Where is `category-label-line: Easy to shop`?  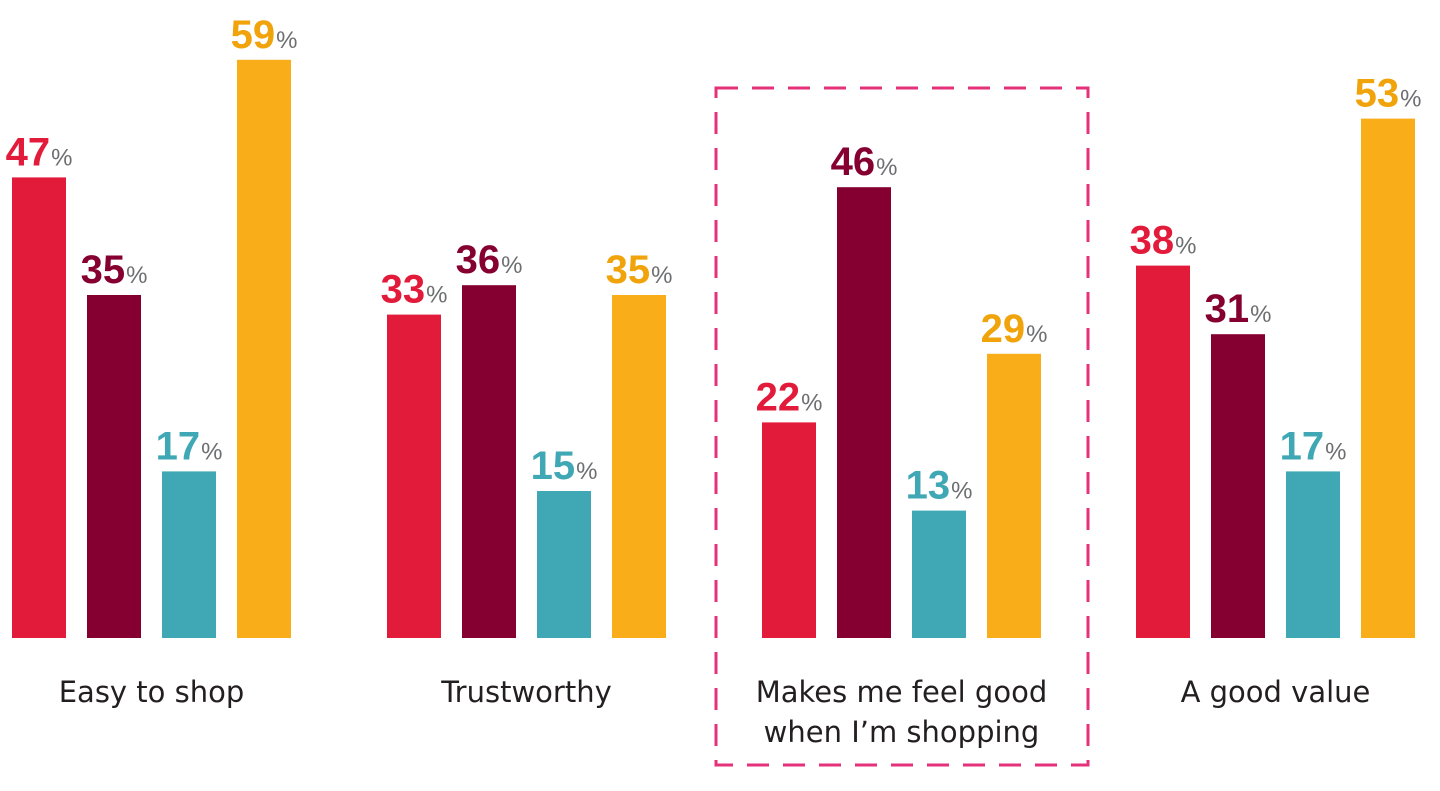 category-label-line: Easy to shop is located at coordinates (152, 692).